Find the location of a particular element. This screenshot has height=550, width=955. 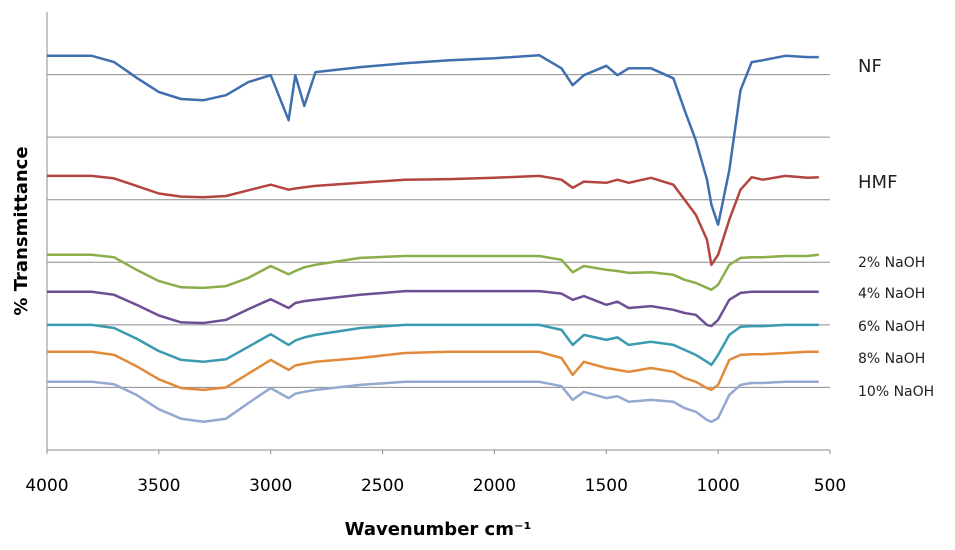

x-tick-label: 3000 is located at coordinates (270, 486).